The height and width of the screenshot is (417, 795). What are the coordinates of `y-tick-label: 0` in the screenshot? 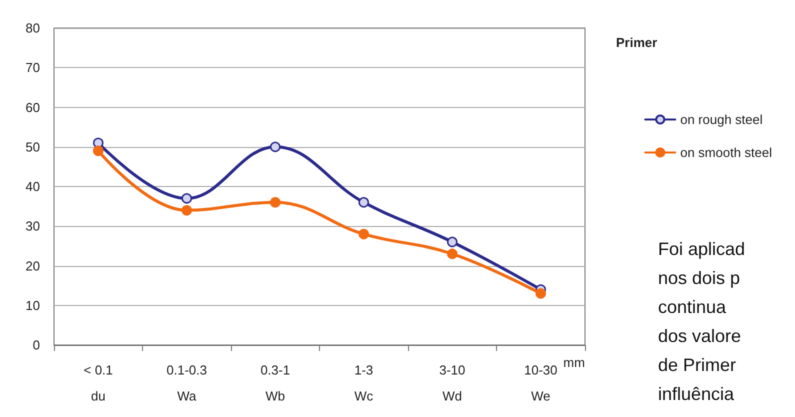 It's located at (36, 345).